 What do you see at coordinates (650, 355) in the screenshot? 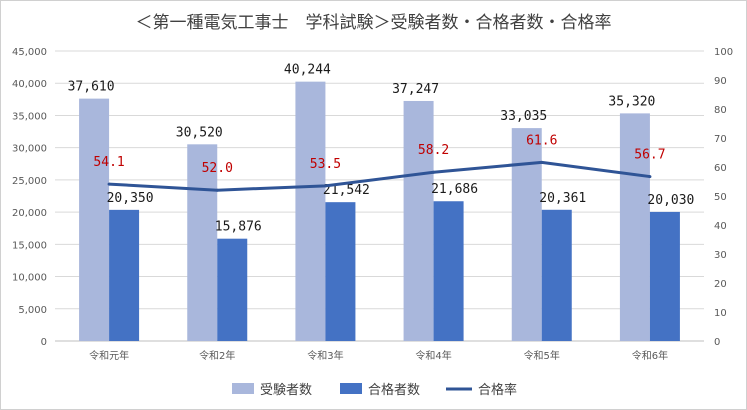
I see `x-tick-label: 令和6年` at bounding box center [650, 355].